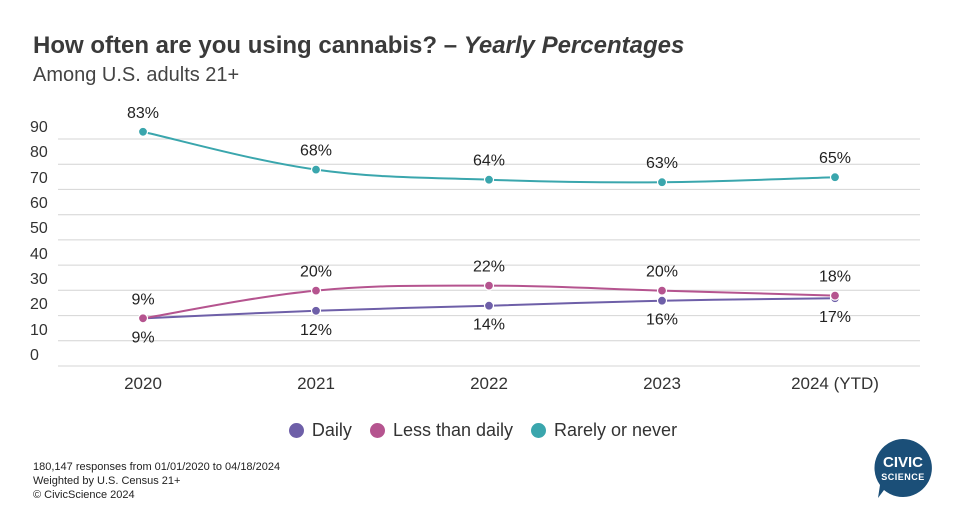  What do you see at coordinates (248, 45) in the screenshot?
I see `title-main: How often are you using cannabis? –` at bounding box center [248, 45].